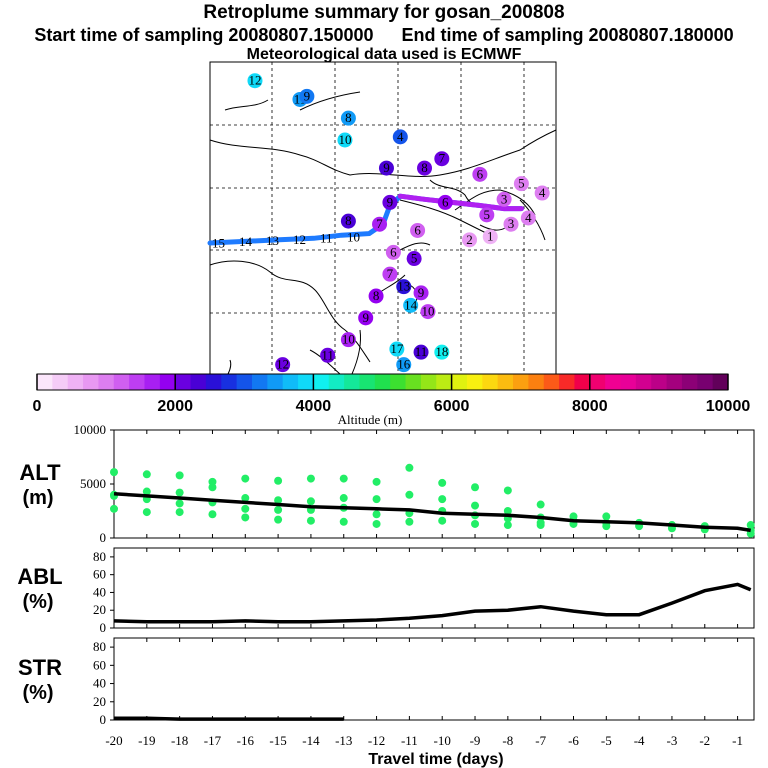  Describe the element at coordinates (397, 349) in the screenshot. I see `plume-marker: 17` at that location.